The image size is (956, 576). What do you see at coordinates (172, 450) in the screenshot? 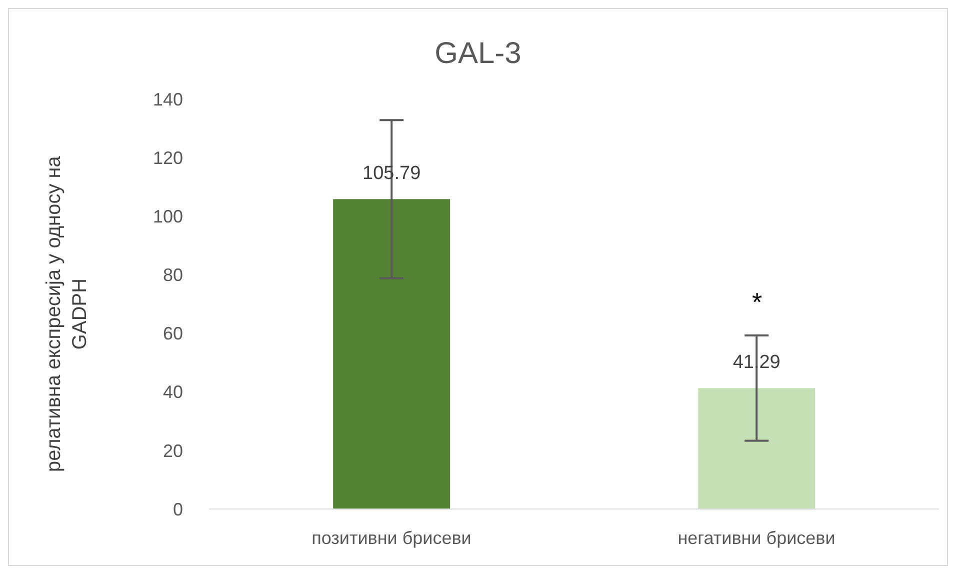
I see `y-tick-label: 20` at bounding box center [172, 450].